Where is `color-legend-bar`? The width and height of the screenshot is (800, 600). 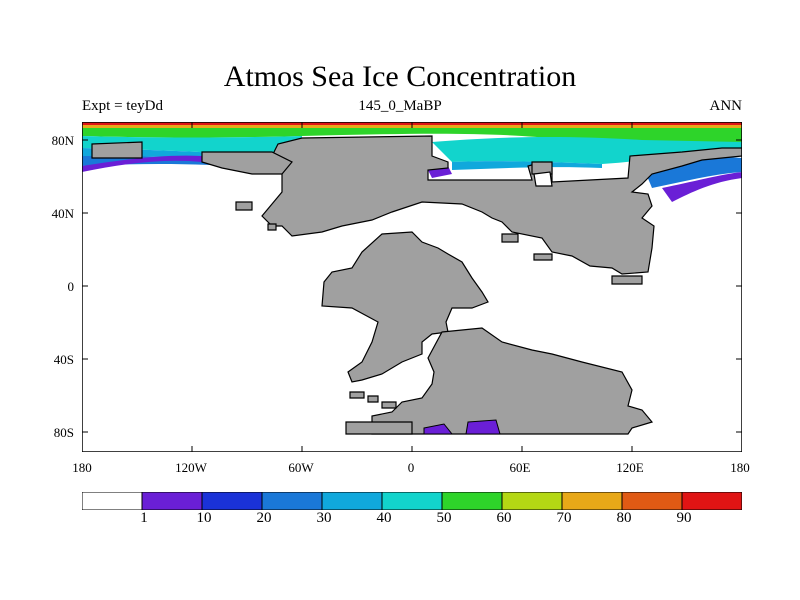
color-legend-bar is located at coordinates (412, 501).